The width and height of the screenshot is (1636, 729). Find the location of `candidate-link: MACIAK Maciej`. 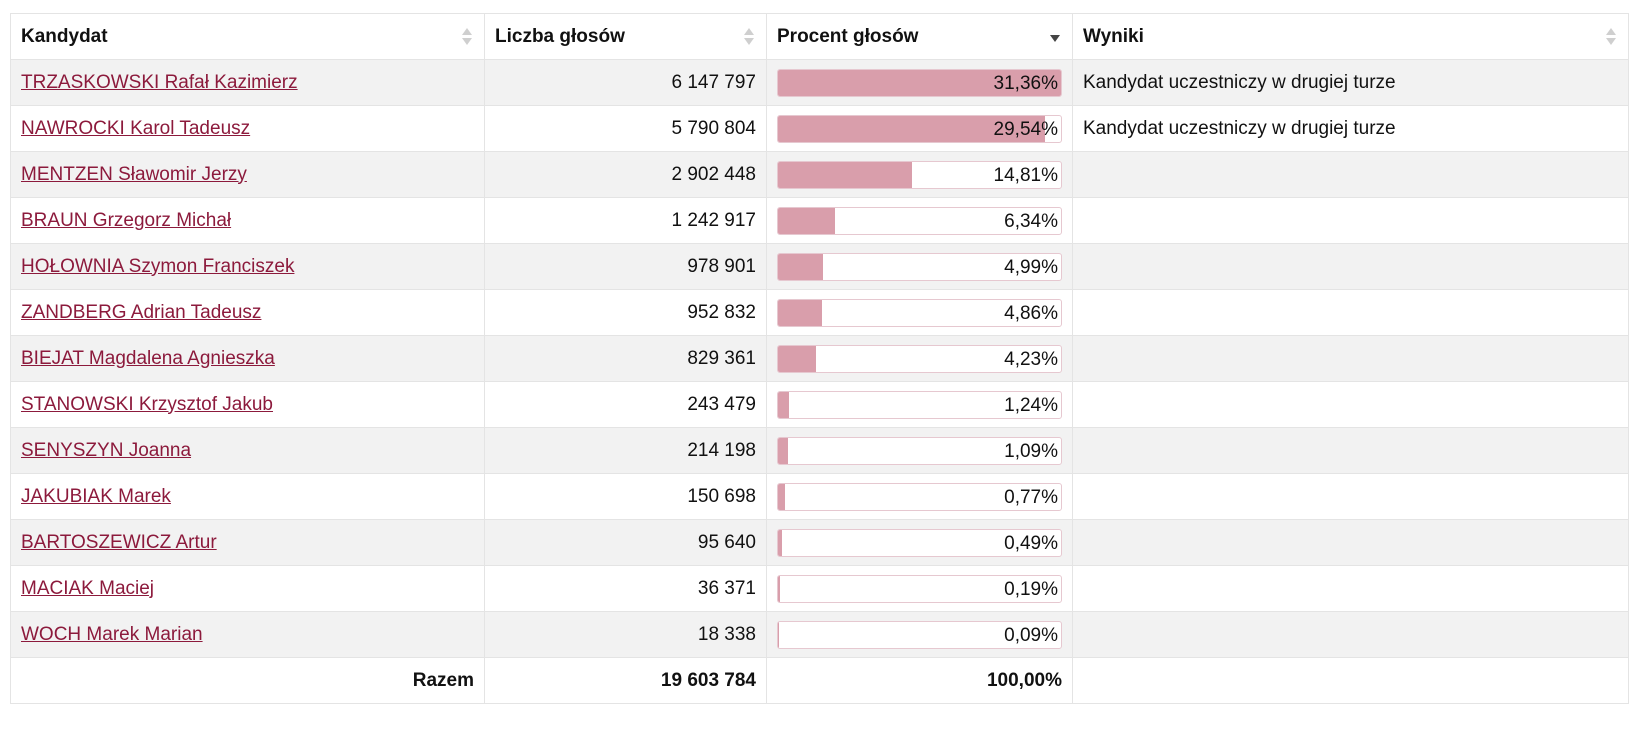

candidate-link: MACIAK Maciej is located at coordinates (88, 588).